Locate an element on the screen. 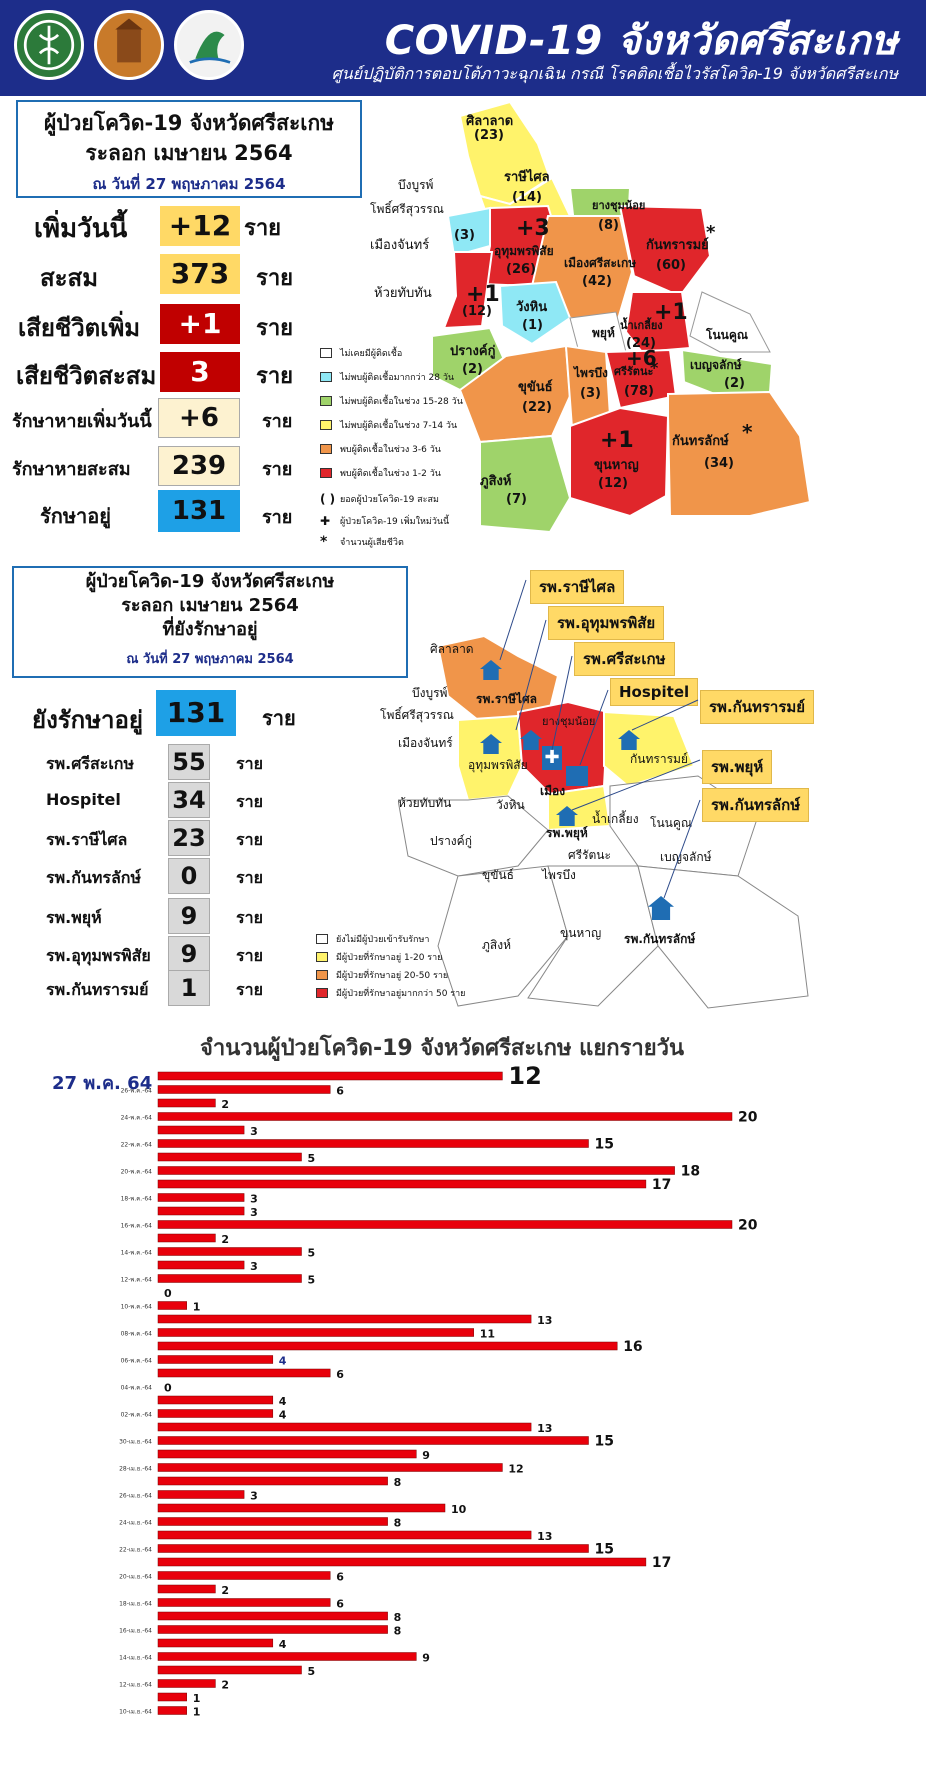 The width and height of the screenshot is (926, 1768). section2-title-line3: ที่ยังรักษาอยู่ is located at coordinates (210, 629).